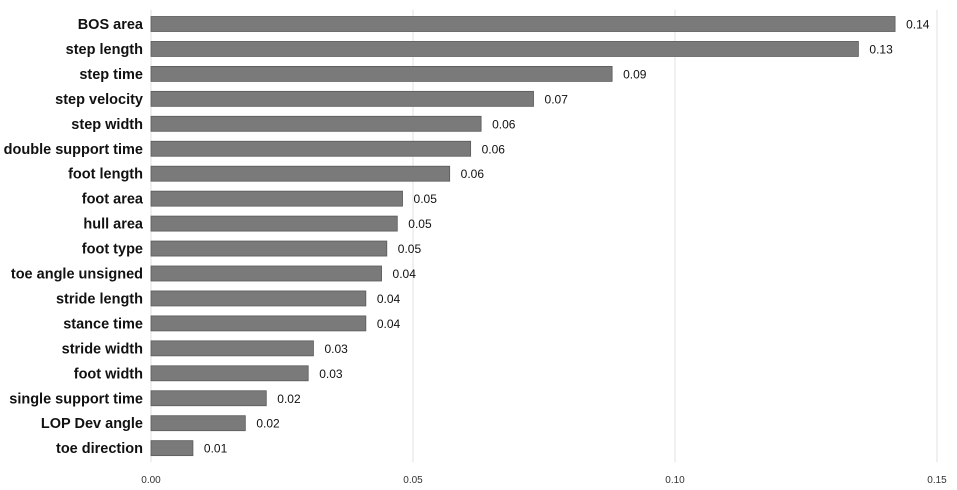 Image resolution: width=957 pixels, height=490 pixels. I want to click on category-label: step time, so click(111, 75).